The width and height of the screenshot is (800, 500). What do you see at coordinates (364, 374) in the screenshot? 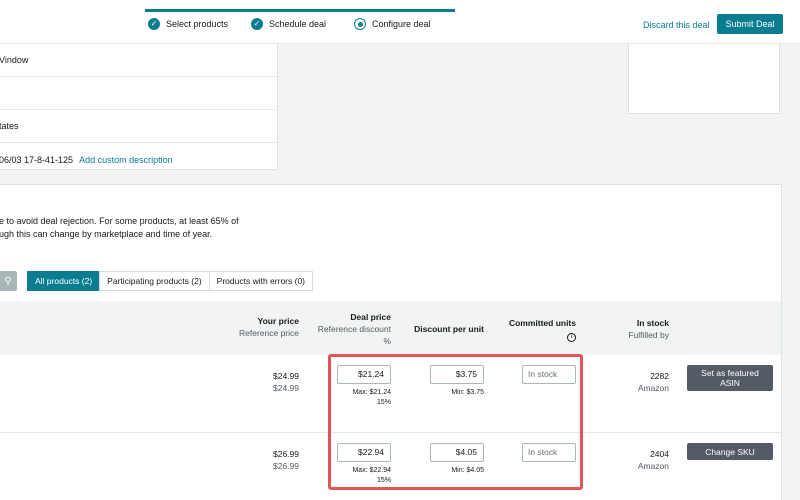
I see `deal-price-input: $21.24` at bounding box center [364, 374].